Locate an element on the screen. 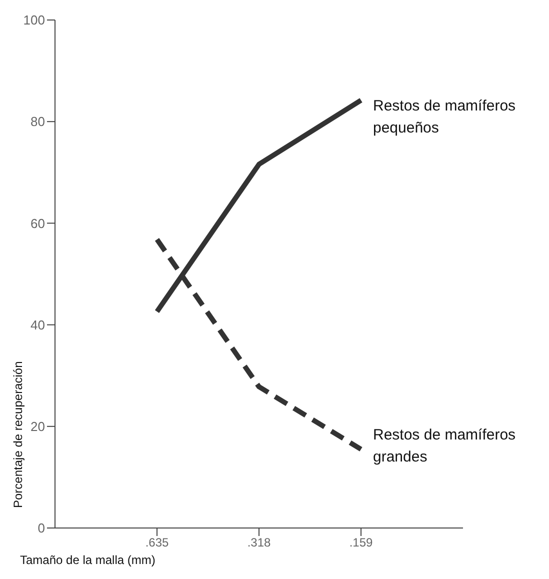 The height and width of the screenshot is (579, 549). y-tick-label: 80 is located at coordinates (37, 122).